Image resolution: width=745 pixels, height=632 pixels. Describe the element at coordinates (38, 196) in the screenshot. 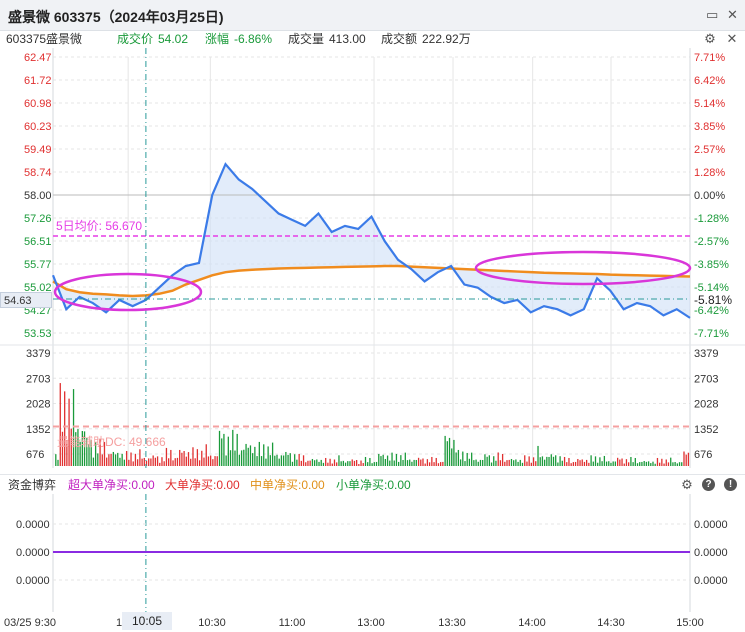

I see `price-tick-label: 58.00` at that location.